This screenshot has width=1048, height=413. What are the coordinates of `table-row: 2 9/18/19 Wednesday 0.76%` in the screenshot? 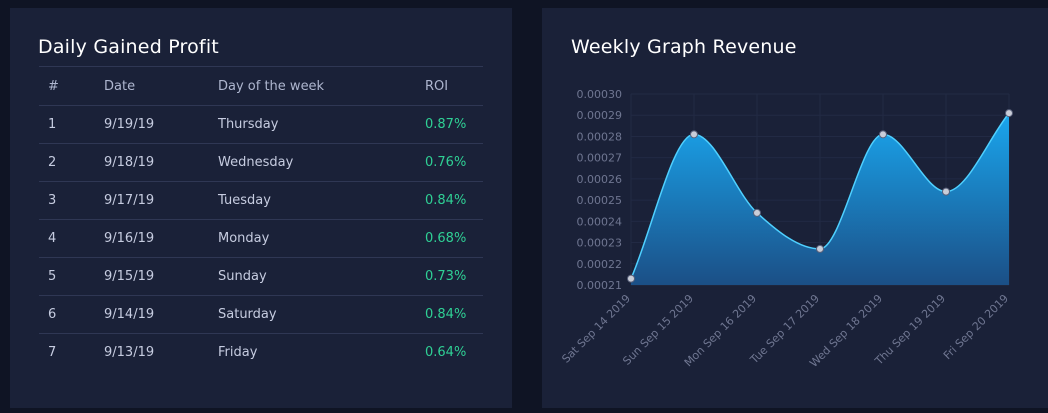 It's located at (261, 162).